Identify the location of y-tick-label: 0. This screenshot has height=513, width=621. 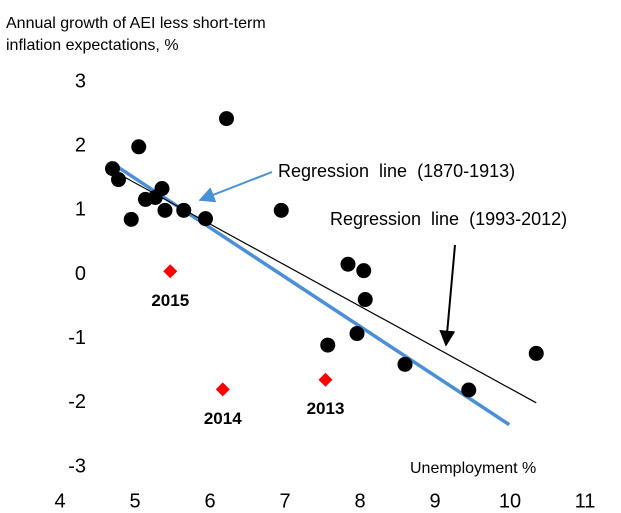
(80, 274).